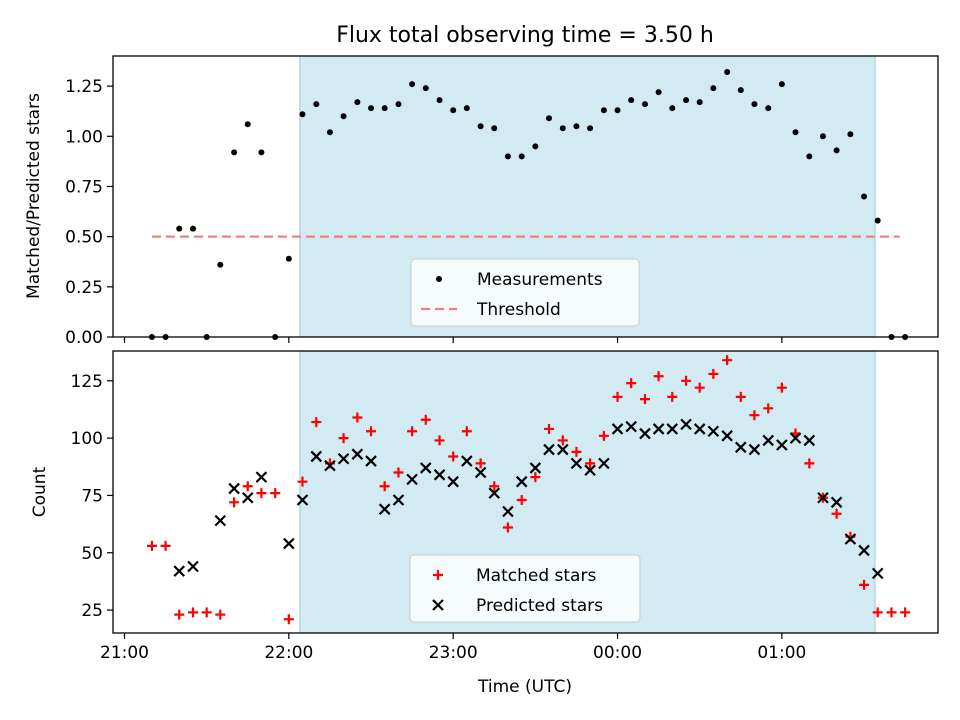 Image resolution: width=960 pixels, height=720 pixels. I want to click on bottom-legend: Matched stars Predicted stars, so click(525, 588).